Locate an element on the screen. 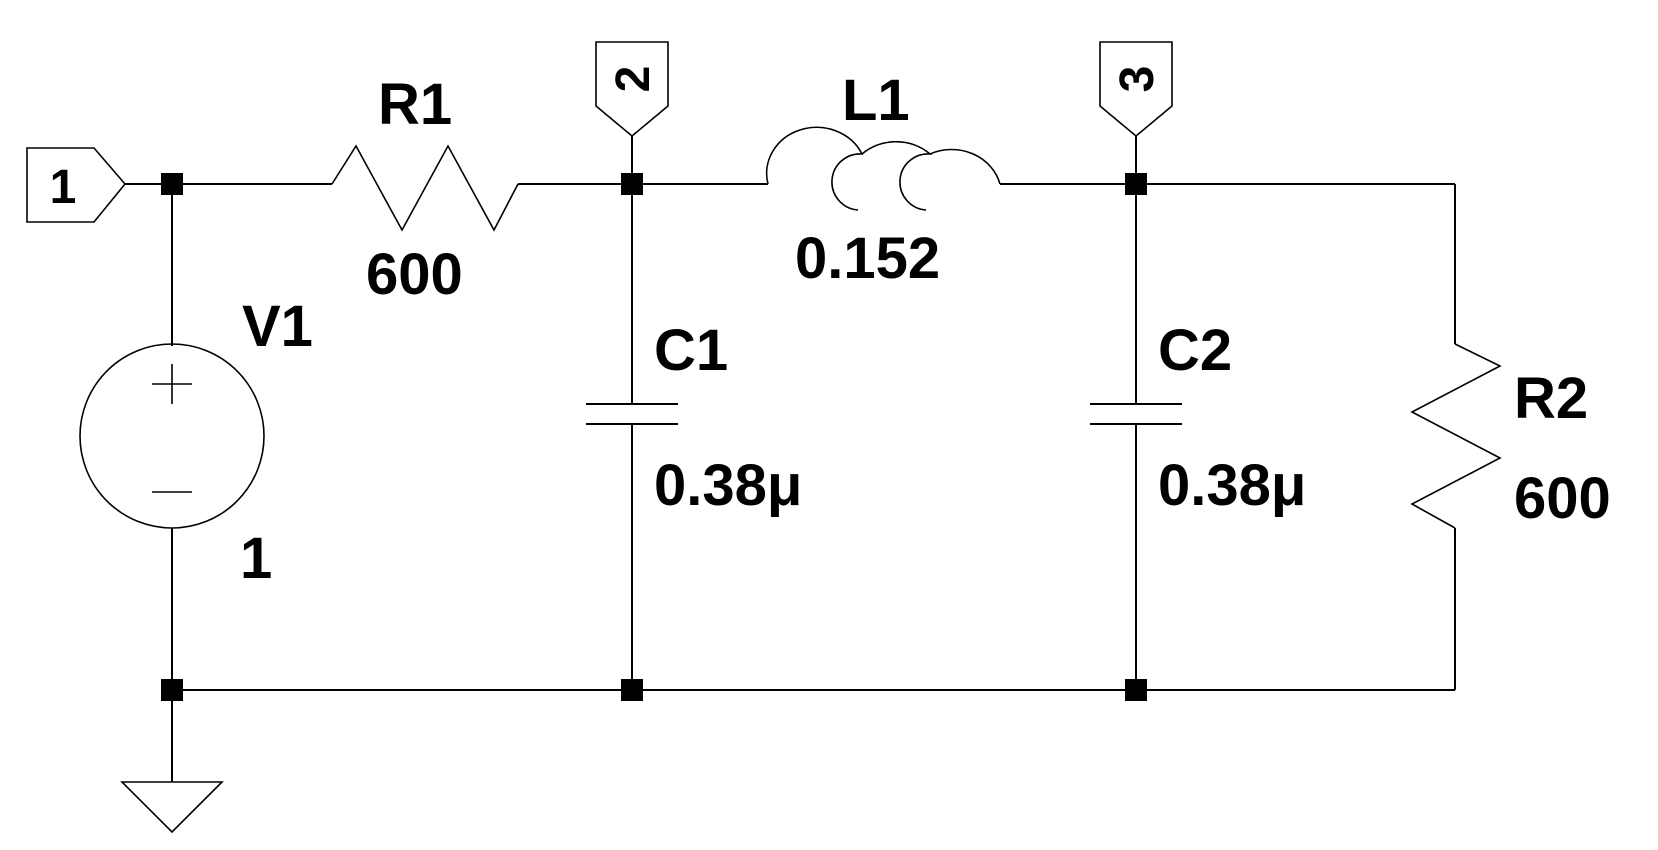  l1-name-label: L1 is located at coordinates (876, 100).